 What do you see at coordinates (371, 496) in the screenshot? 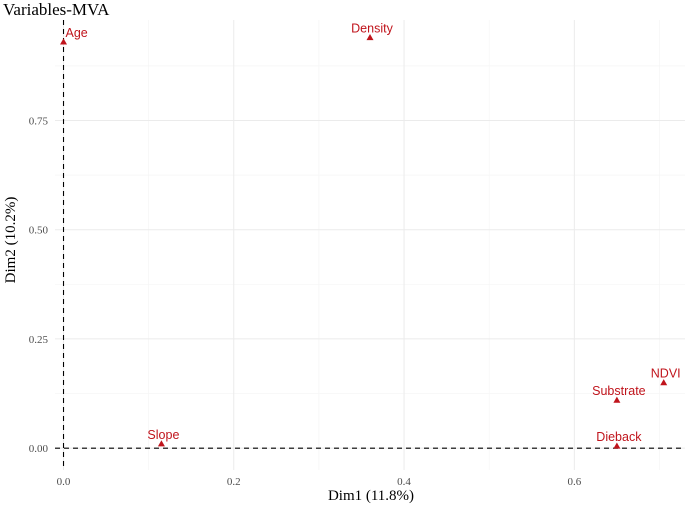
I see `x-axis-label: Dim1 (11.8%)` at bounding box center [371, 496].